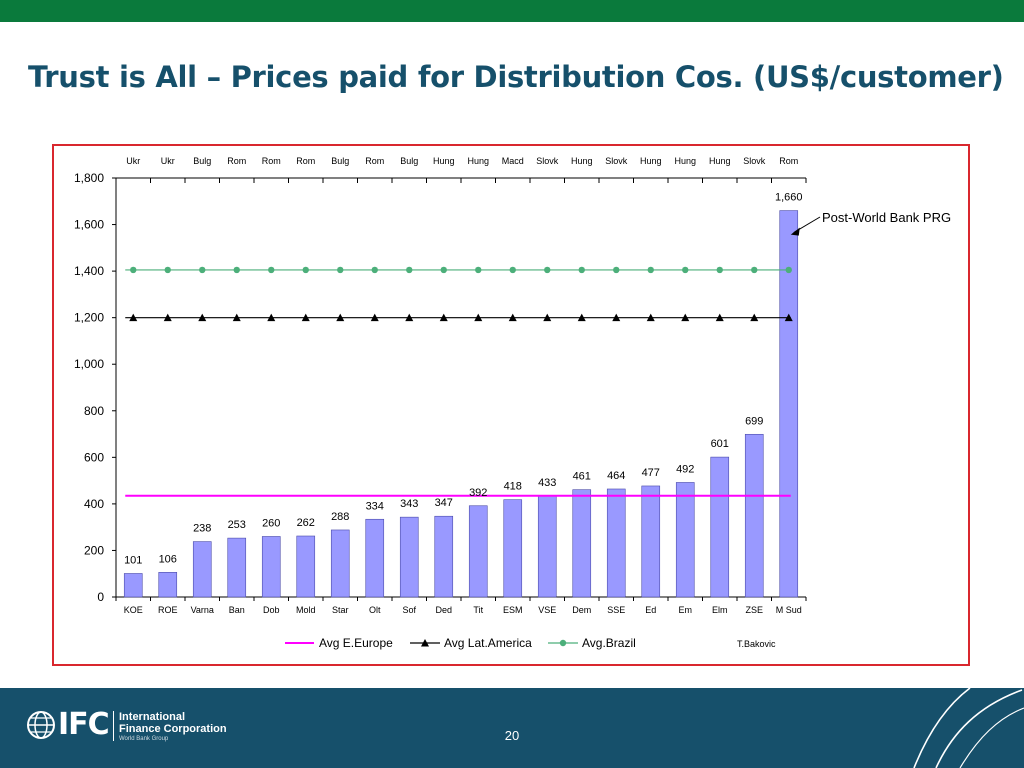 This screenshot has width=1024, height=768. What do you see at coordinates (168, 559) in the screenshot?
I see `value-label: 106` at bounding box center [168, 559].